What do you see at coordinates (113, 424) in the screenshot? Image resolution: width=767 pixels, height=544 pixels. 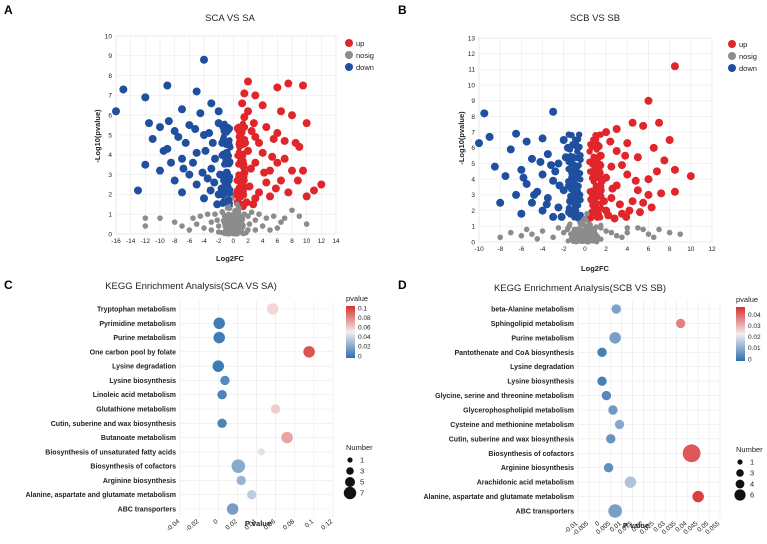 I see `category-label: Cutin, suberine and wax biosynthesis` at bounding box center [113, 424].